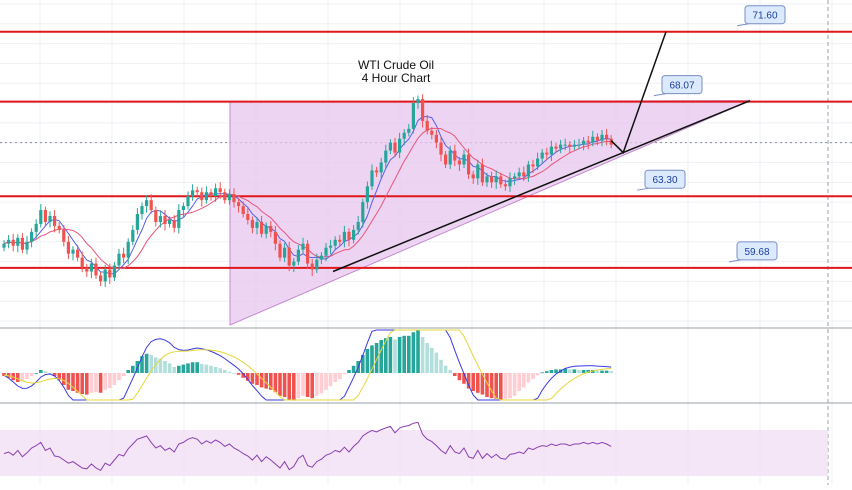 Image resolution: width=852 pixels, height=490 pixels. Describe the element at coordinates (711, 134) in the screenshot. I see `level-labels: 71.60 68.07 63.30 59.68` at that location.